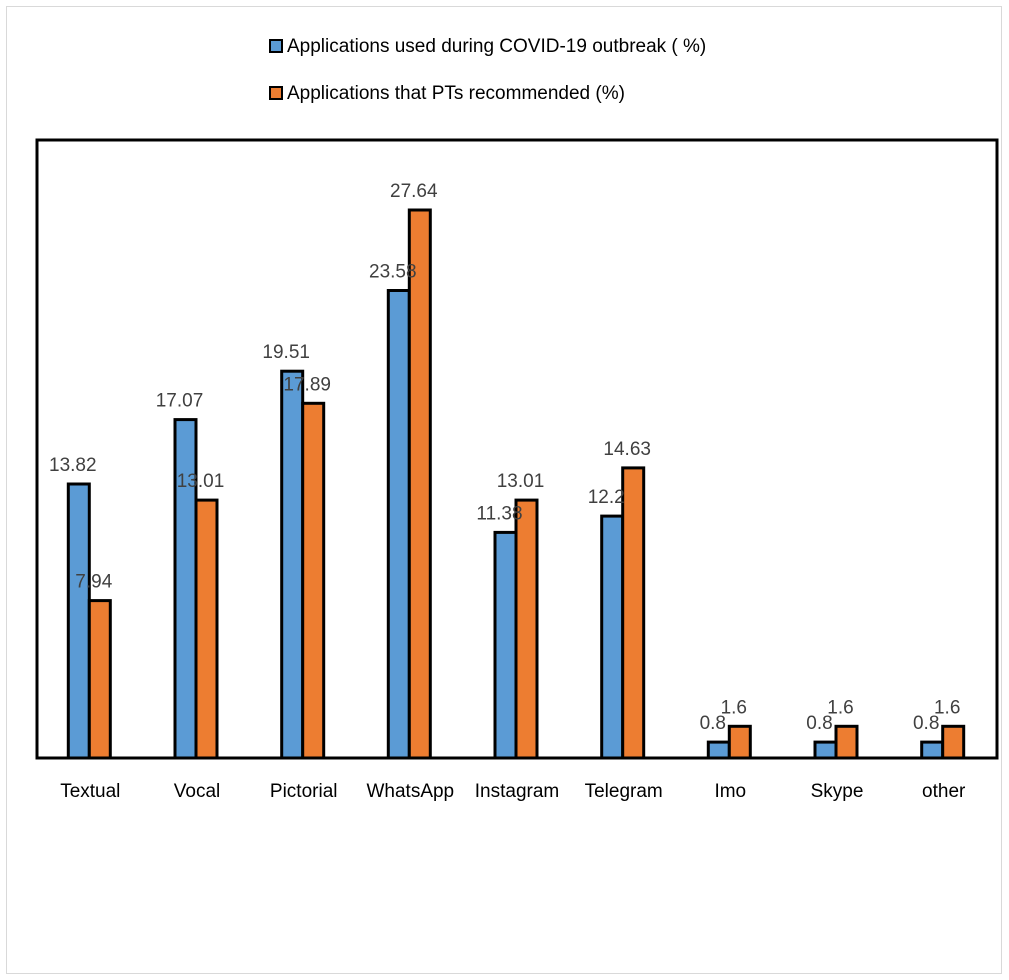 This screenshot has width=1009, height=980. I want to click on category-label-vocal: Vocal, so click(197, 791).